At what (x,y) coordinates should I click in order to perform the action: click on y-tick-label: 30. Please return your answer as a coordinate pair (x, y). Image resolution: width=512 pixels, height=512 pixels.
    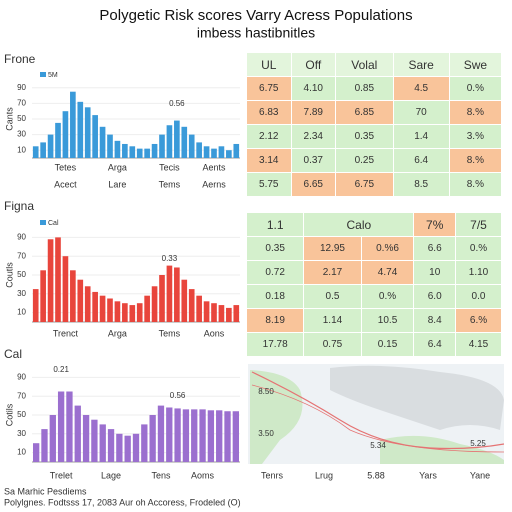
    Looking at the image, I should click on (21, 293).